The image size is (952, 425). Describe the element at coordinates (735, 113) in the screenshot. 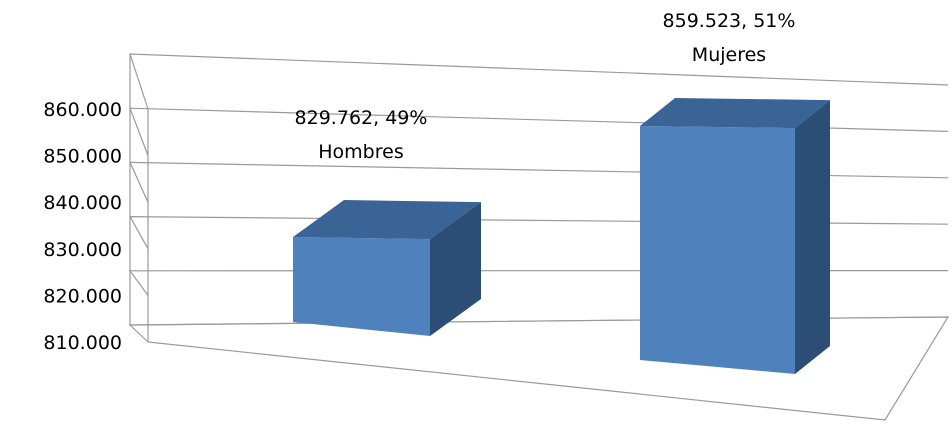

I see `bar-top-mujeres` at that location.